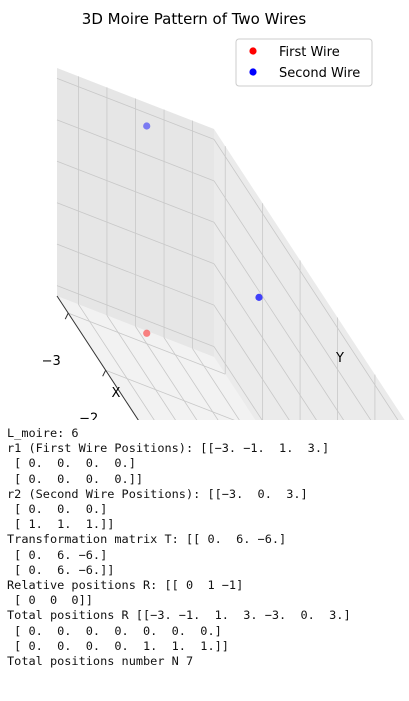 The width and height of the screenshot is (409, 701). I want to click on output-line: [ 0. 6. −6.]], so click(61, 569).